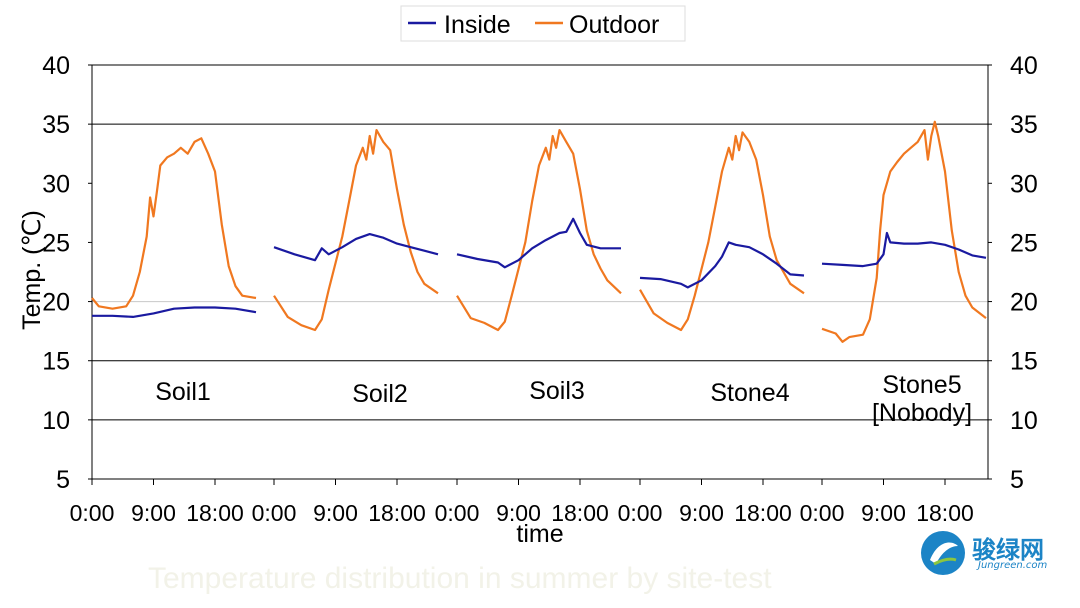 The width and height of the screenshot is (1080, 608). What do you see at coordinates (922, 413) in the screenshot?
I see `panel-label: [Nobody]` at bounding box center [922, 413].